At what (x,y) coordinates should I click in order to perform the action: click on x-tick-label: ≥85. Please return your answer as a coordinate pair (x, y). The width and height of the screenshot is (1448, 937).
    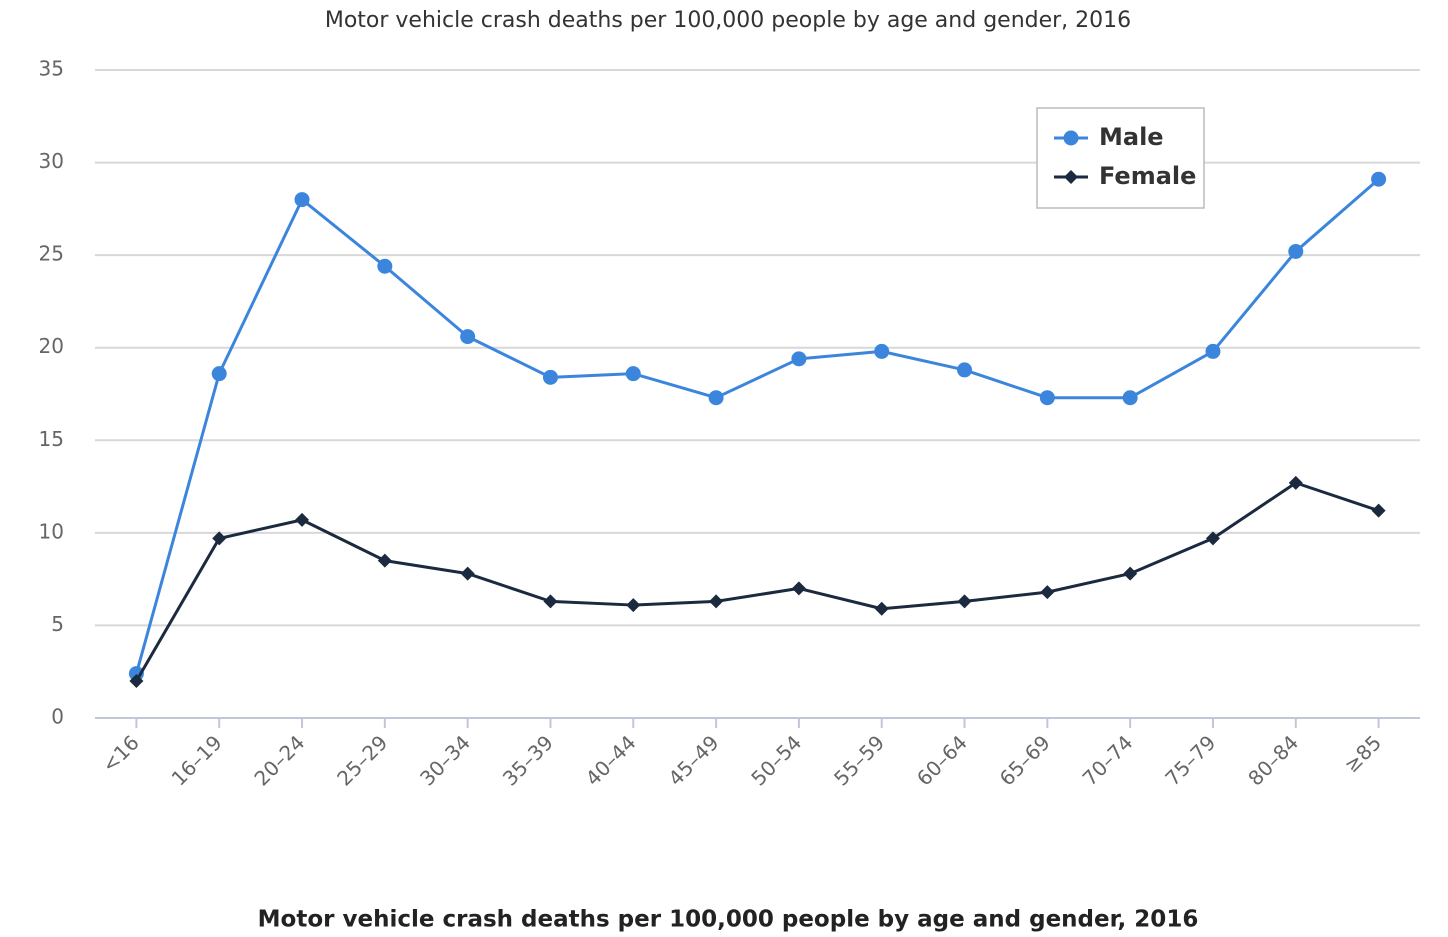
    Looking at the image, I should click on (1362, 753).